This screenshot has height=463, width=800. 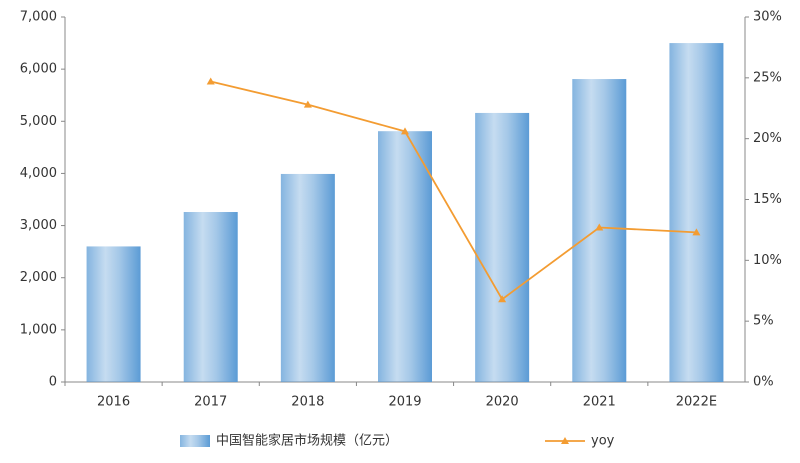 I want to click on y2-tick-label: 15%, so click(x=767, y=199).